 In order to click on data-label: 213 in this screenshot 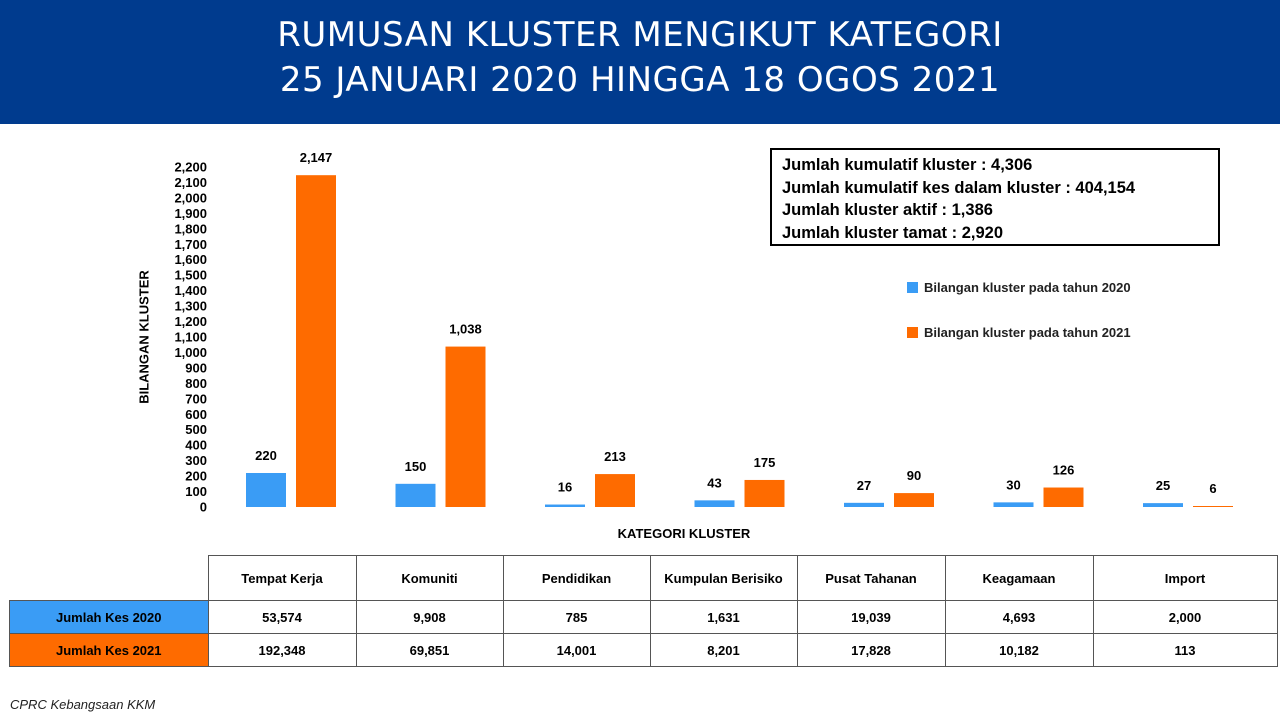, I will do `click(615, 456)`.